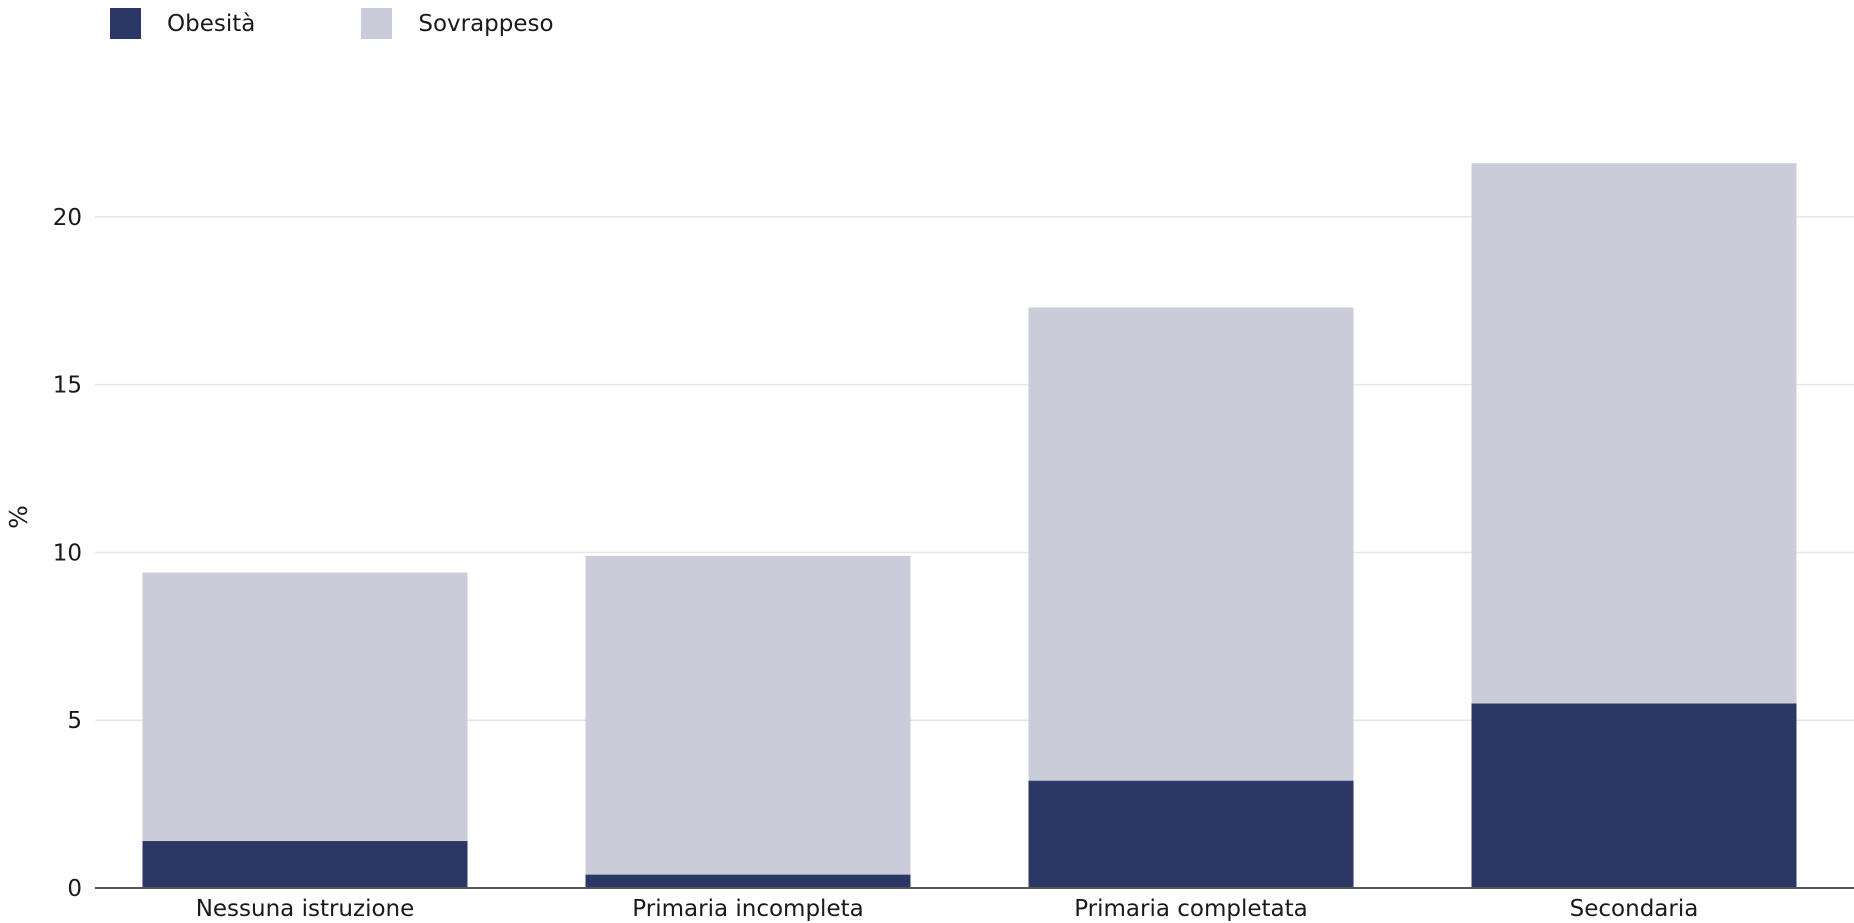  Describe the element at coordinates (74, 889) in the screenshot. I see `y-tick-label: 0` at that location.